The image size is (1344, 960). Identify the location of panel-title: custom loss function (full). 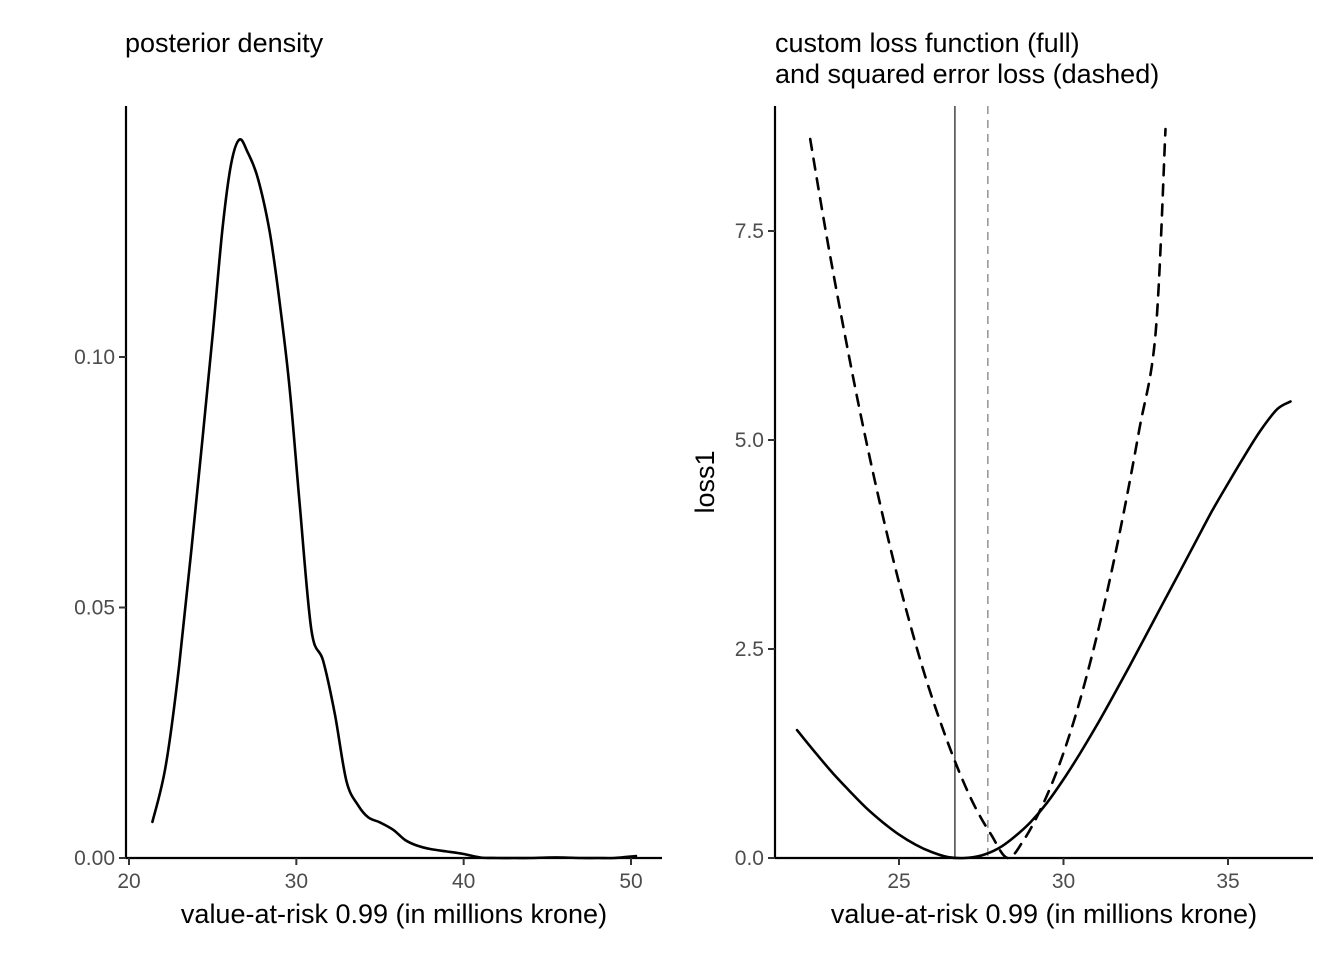
(927, 43).